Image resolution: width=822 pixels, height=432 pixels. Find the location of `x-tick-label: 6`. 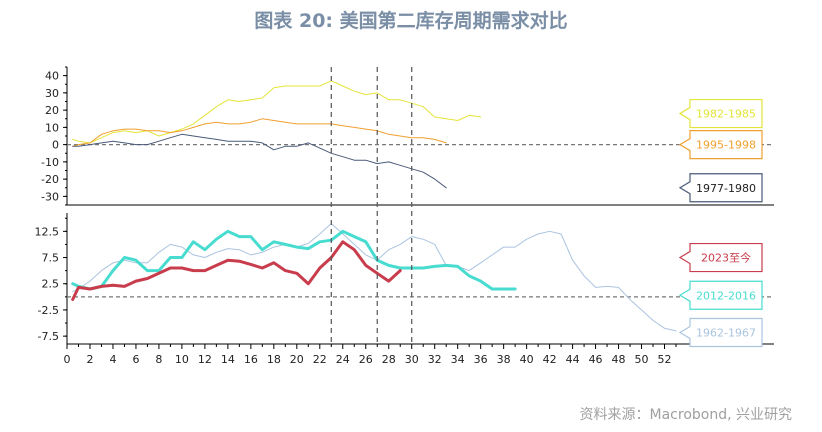

x-tick-label: 6 is located at coordinates (135, 359).